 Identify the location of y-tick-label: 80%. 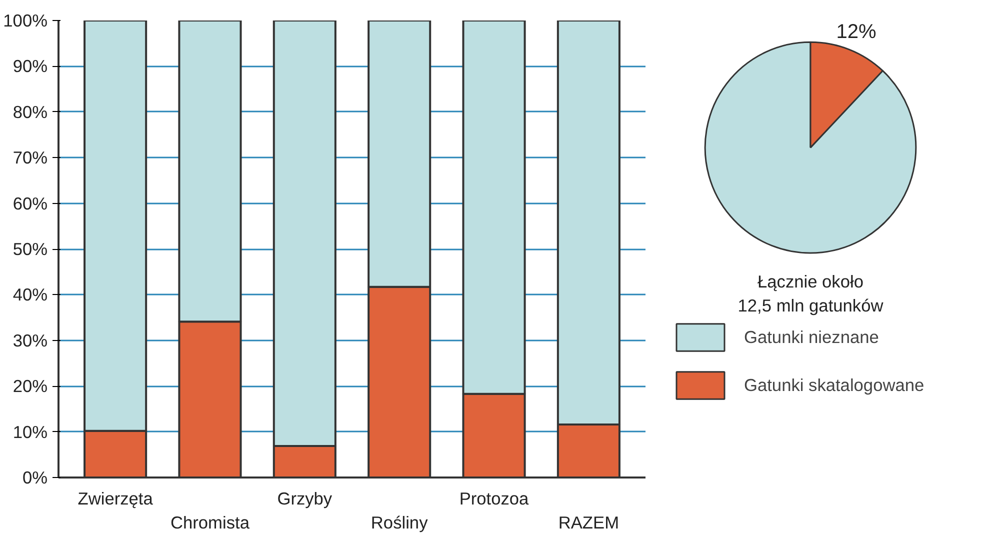
(30, 112).